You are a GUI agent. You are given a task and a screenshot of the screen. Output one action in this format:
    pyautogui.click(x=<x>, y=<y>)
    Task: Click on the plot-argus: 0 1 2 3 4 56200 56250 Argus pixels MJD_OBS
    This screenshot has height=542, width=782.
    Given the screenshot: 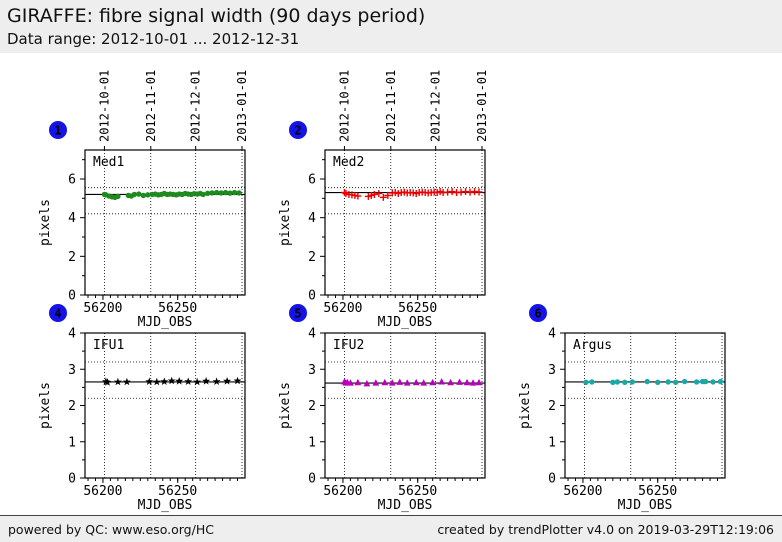 What is the action you would take?
    pyautogui.click(x=622, y=420)
    